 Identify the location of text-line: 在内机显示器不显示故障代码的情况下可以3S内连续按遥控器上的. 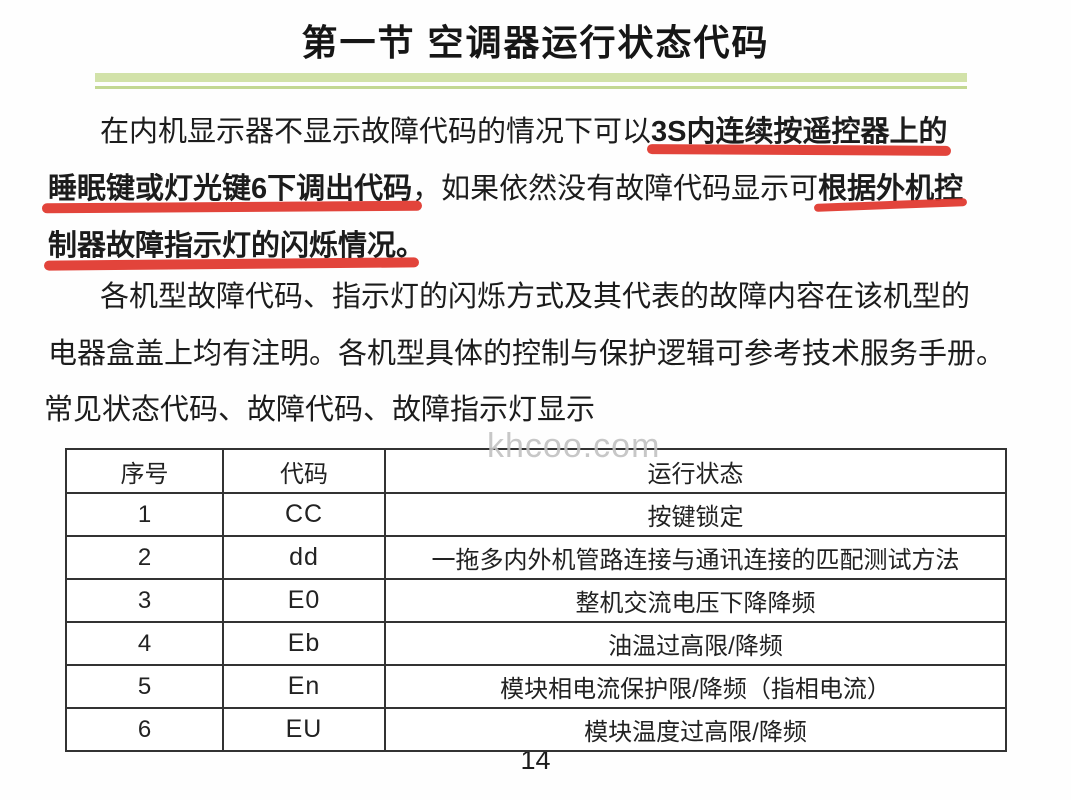
(540, 132).